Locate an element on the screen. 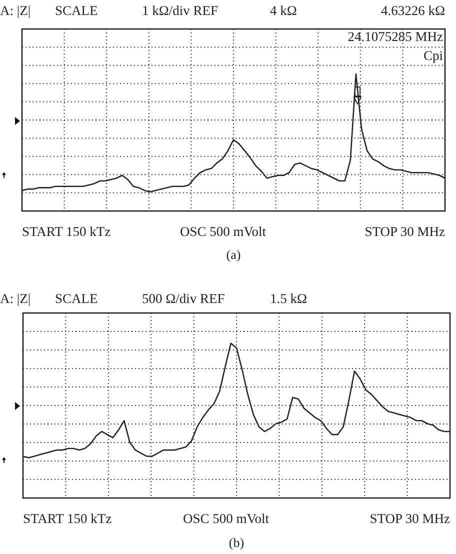  text: 24.1075285 MHz is located at coordinates (396, 36).